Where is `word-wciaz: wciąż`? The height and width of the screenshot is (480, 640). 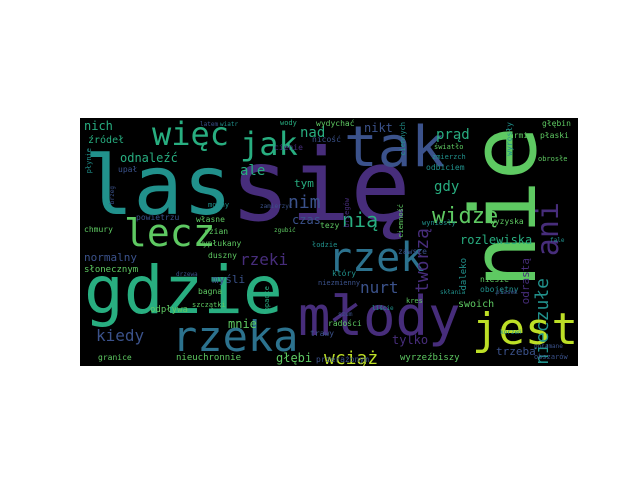 word-wciaz: wciąż is located at coordinates (351, 357).